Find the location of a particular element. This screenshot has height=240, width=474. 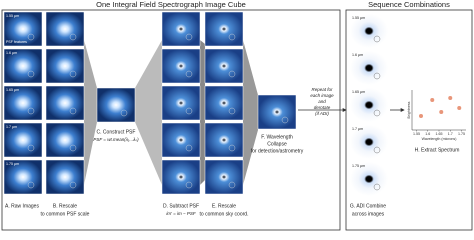

repeat-note: (if ADI) is located at coordinates (322, 113).